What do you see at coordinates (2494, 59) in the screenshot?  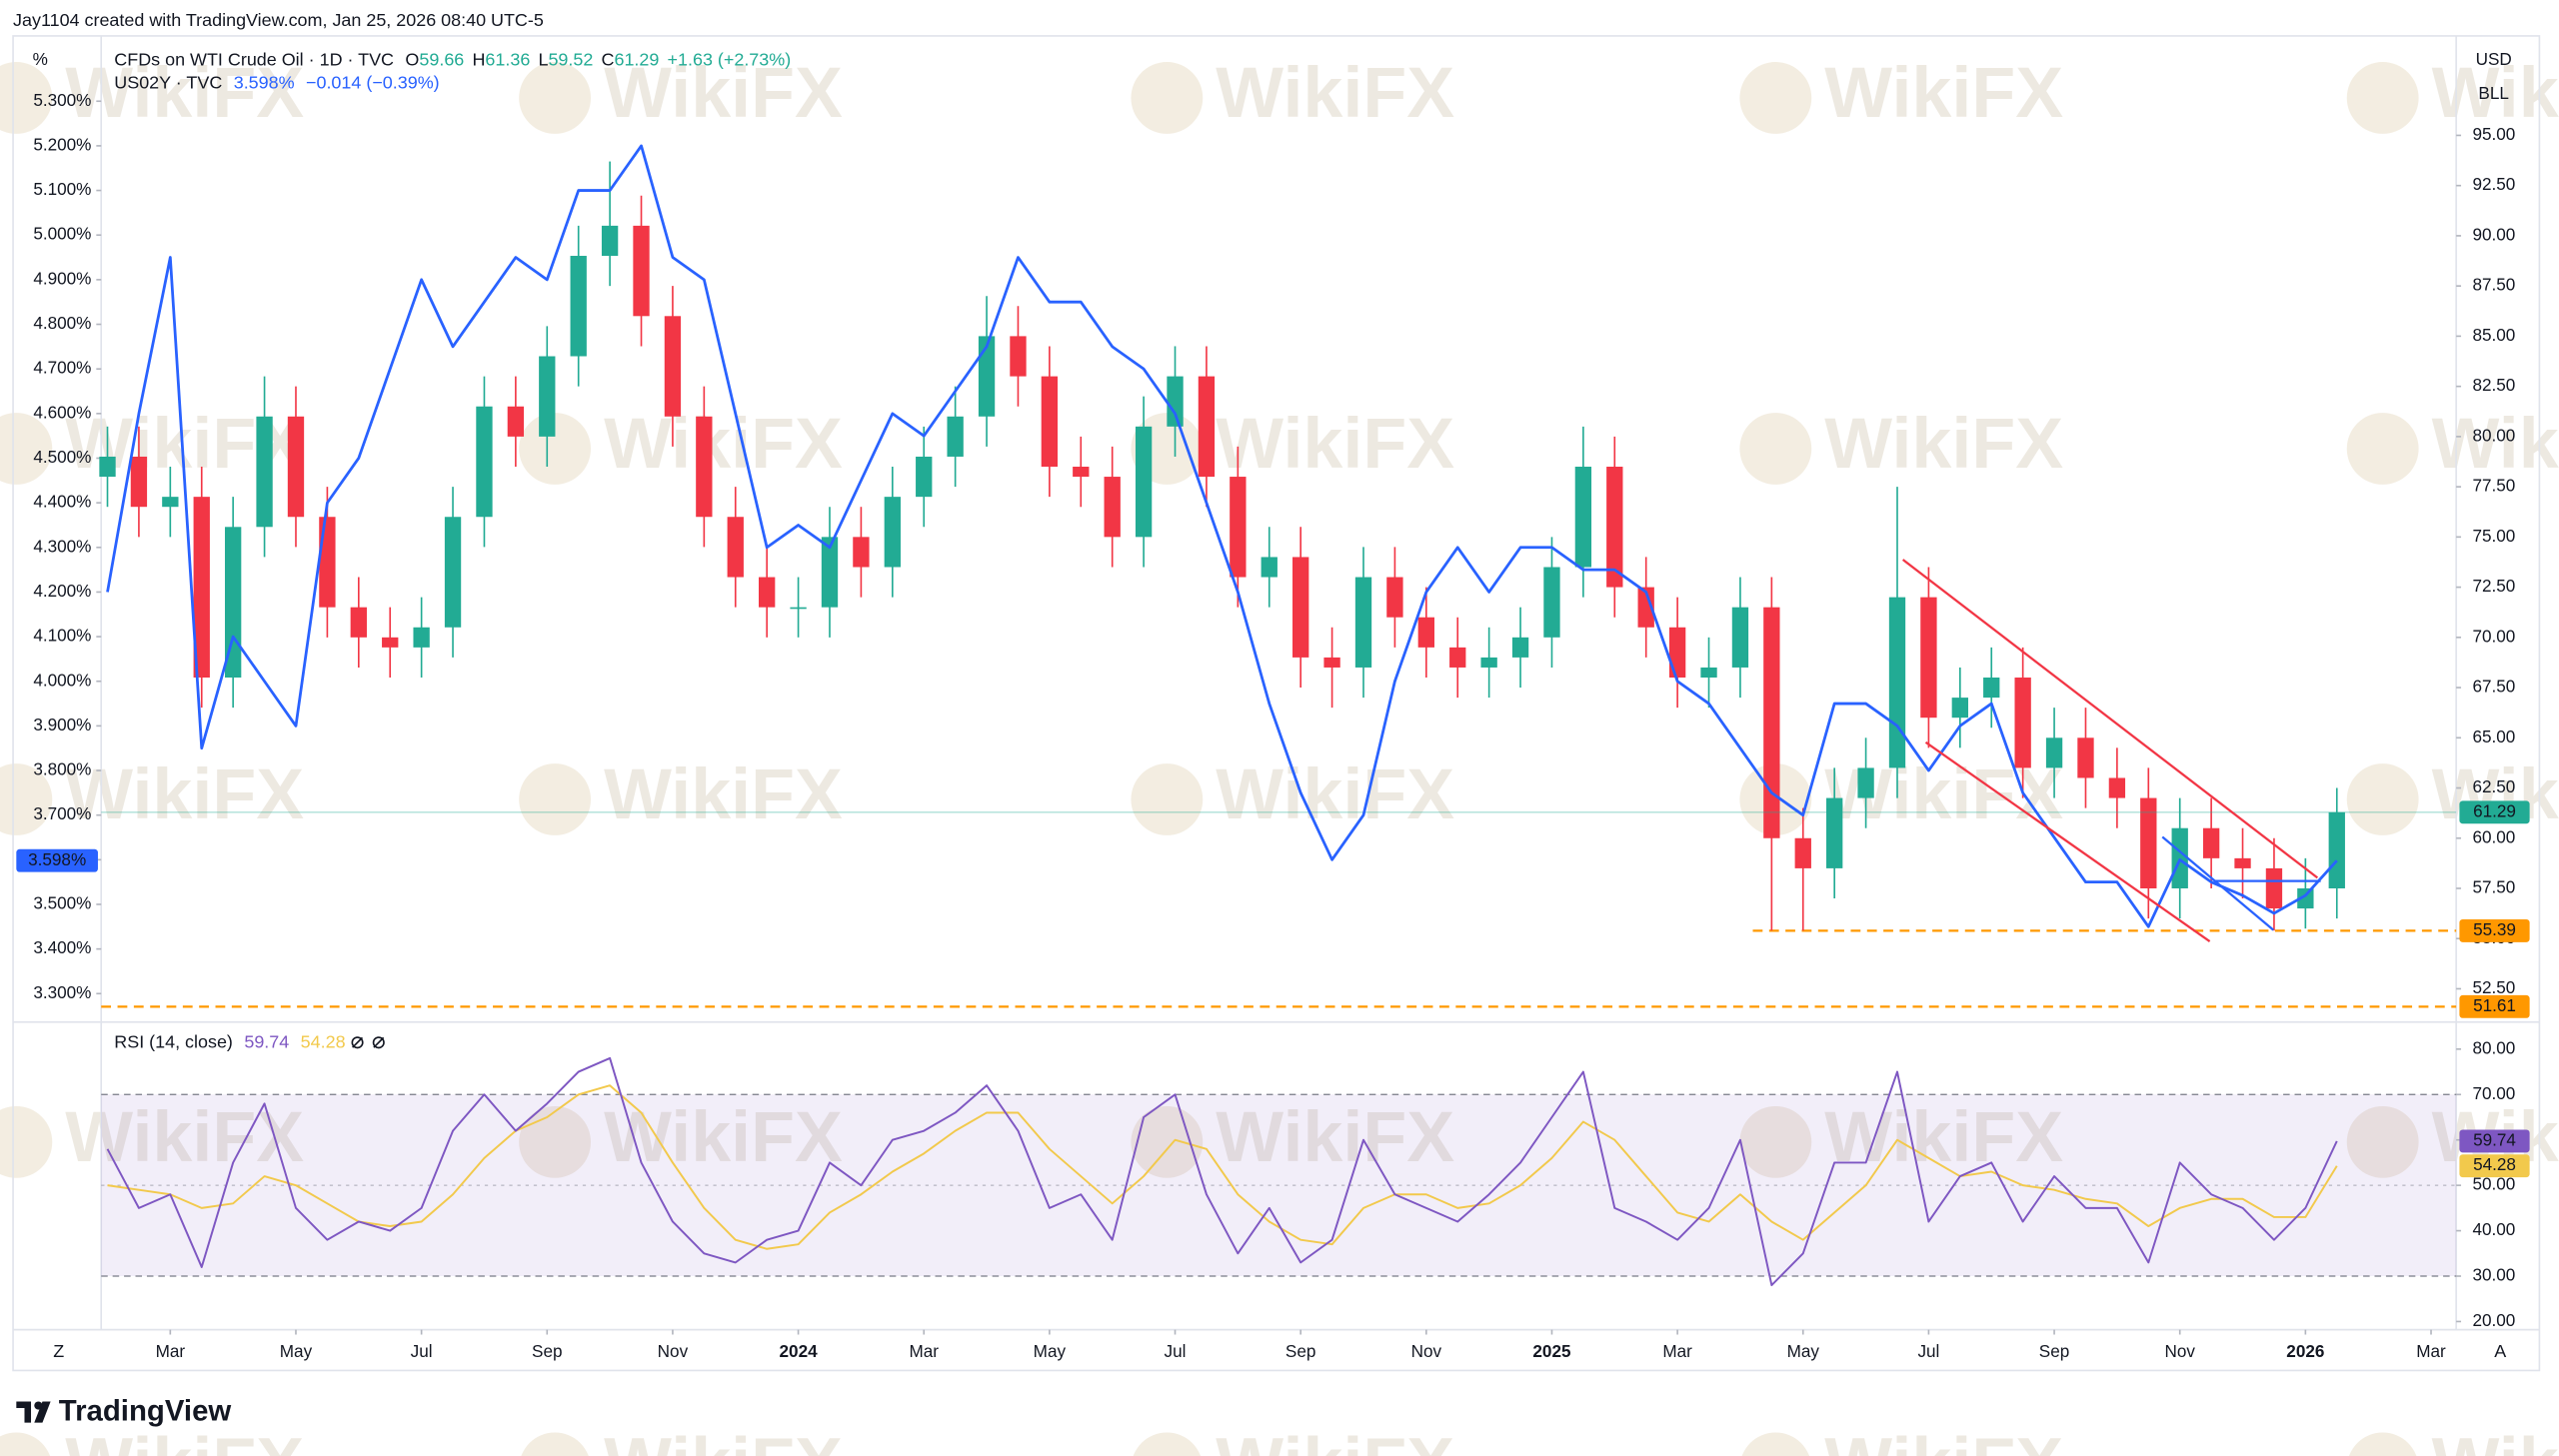 I see `y2-unit: USD` at bounding box center [2494, 59].